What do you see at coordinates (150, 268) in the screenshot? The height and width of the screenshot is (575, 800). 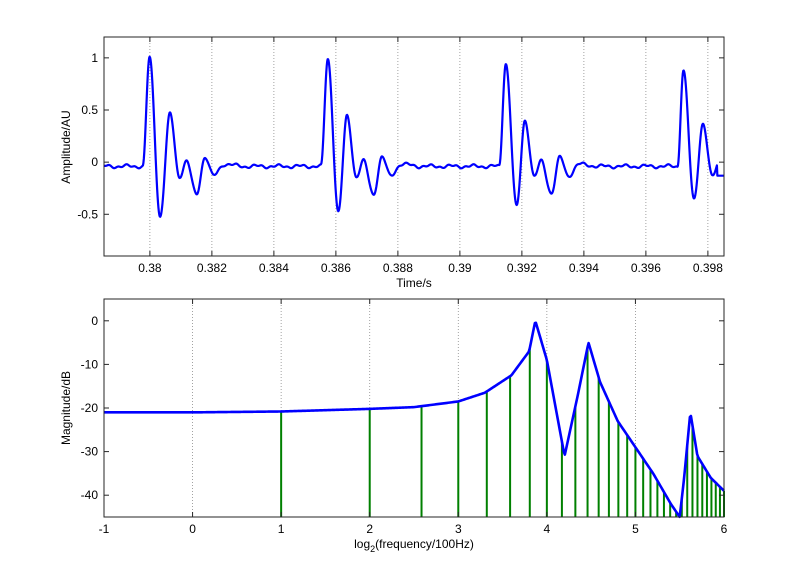 I see `x-tick-label: 0.38` at bounding box center [150, 268].